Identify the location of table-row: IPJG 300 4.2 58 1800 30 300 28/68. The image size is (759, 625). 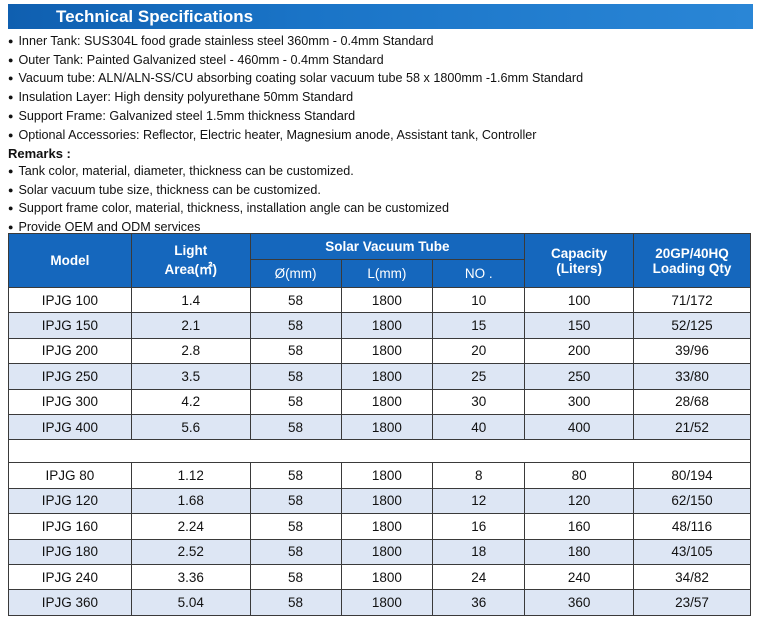
(379, 401).